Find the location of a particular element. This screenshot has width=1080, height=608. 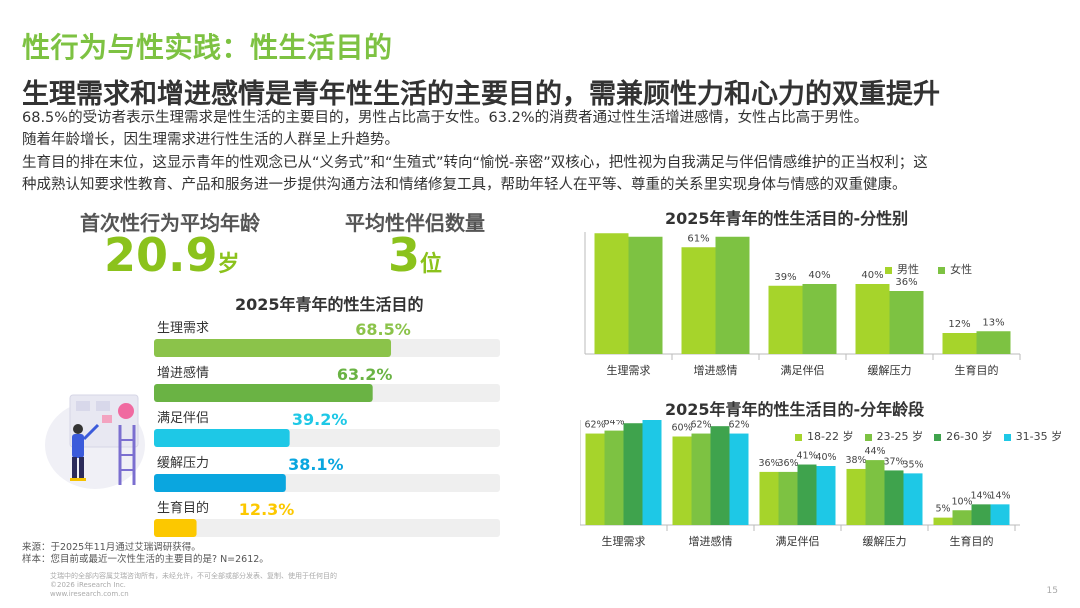

chart-gender-title: 2025年青年的性生活目的-分性别 is located at coordinates (787, 218).